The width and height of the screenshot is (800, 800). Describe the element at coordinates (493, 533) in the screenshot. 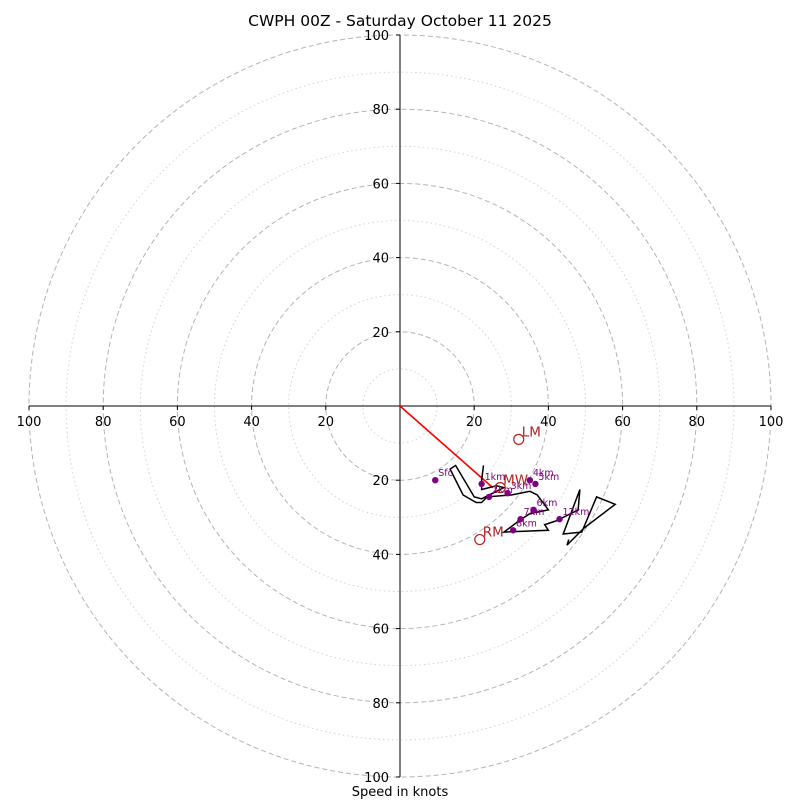

I see `storm-motion-label: RM` at that location.